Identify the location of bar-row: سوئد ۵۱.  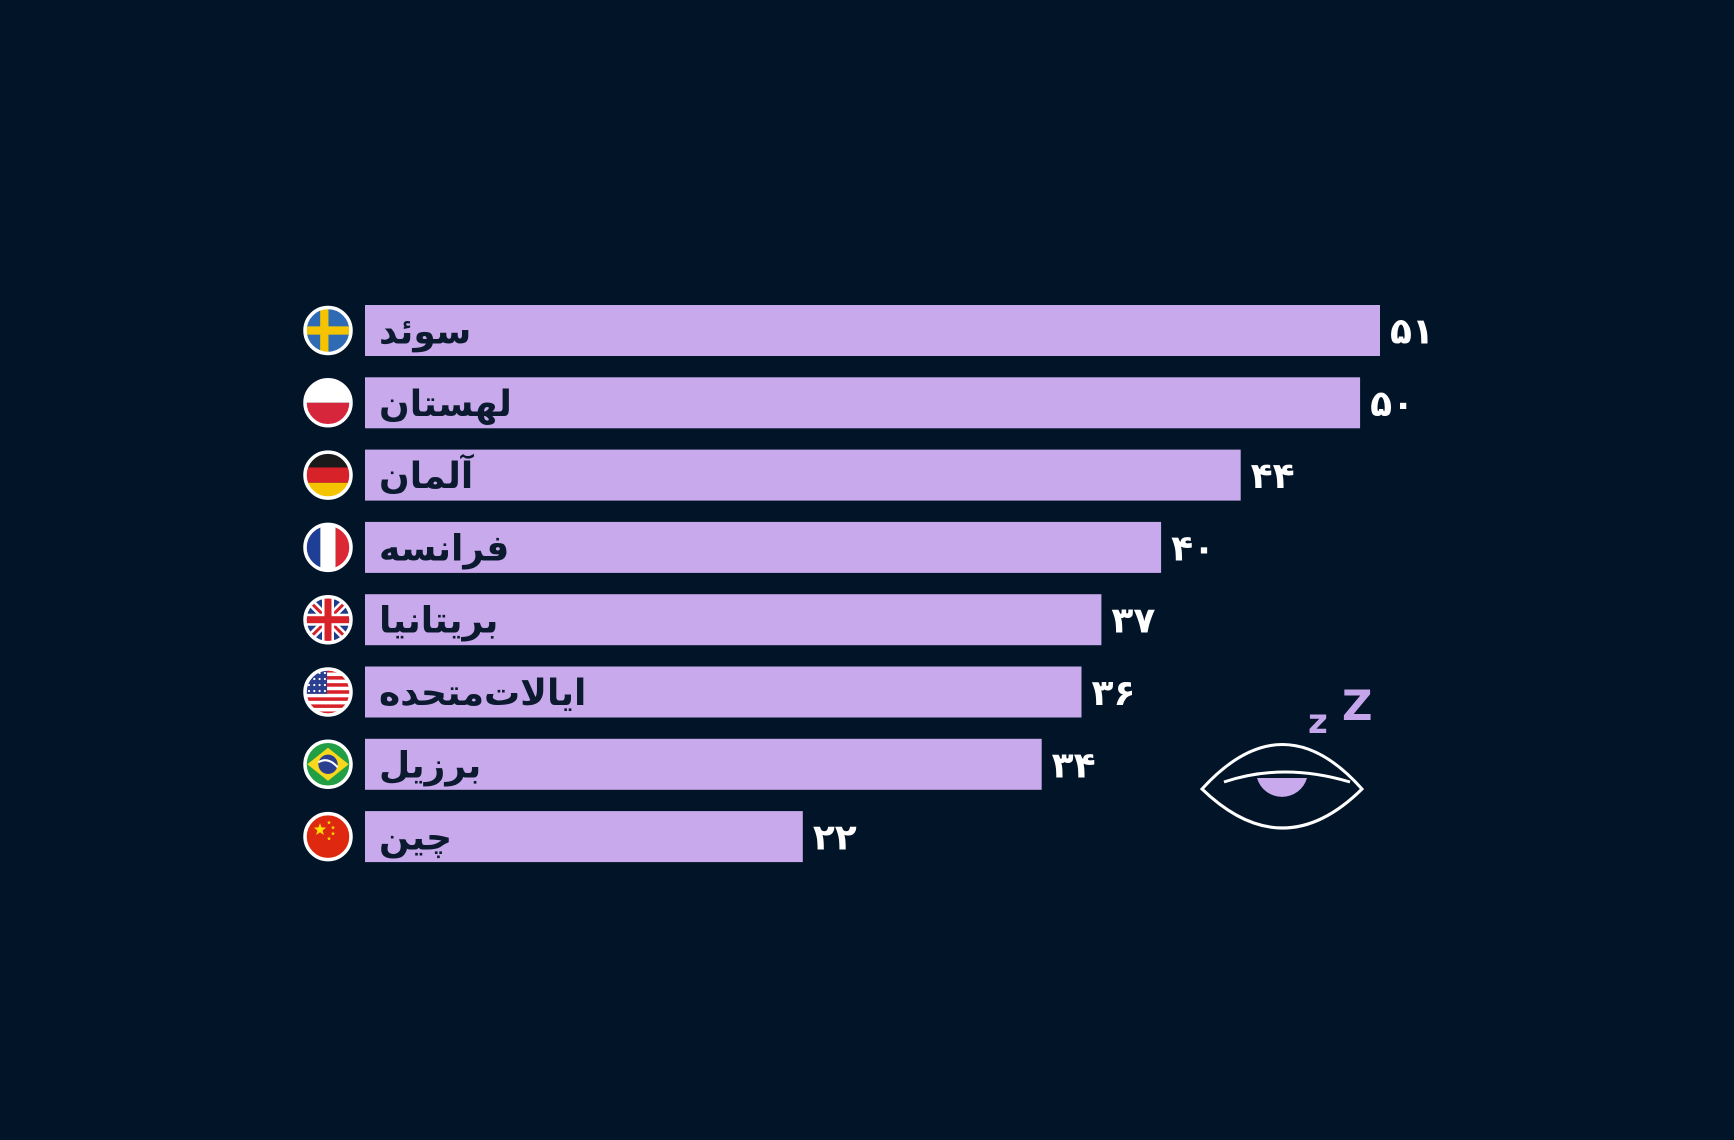
(868, 330).